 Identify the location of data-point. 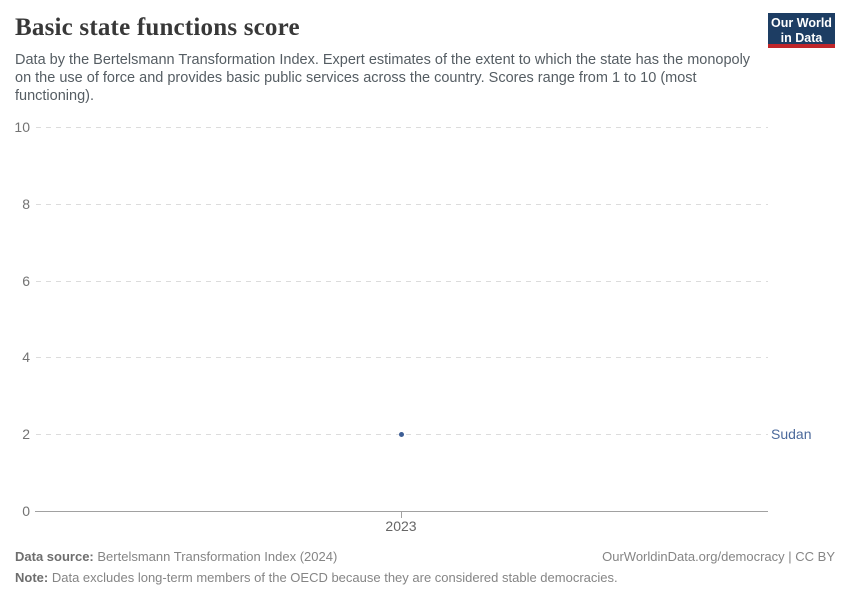
(401, 434).